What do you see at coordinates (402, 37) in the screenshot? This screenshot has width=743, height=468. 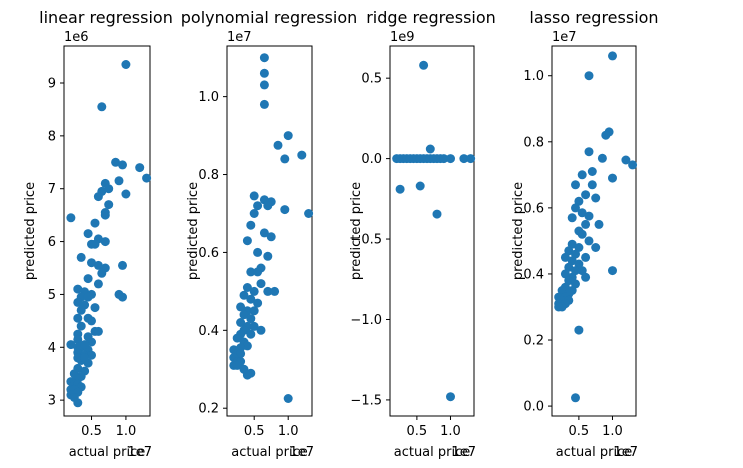 I see `y-offset-label: 1e9` at bounding box center [402, 37].